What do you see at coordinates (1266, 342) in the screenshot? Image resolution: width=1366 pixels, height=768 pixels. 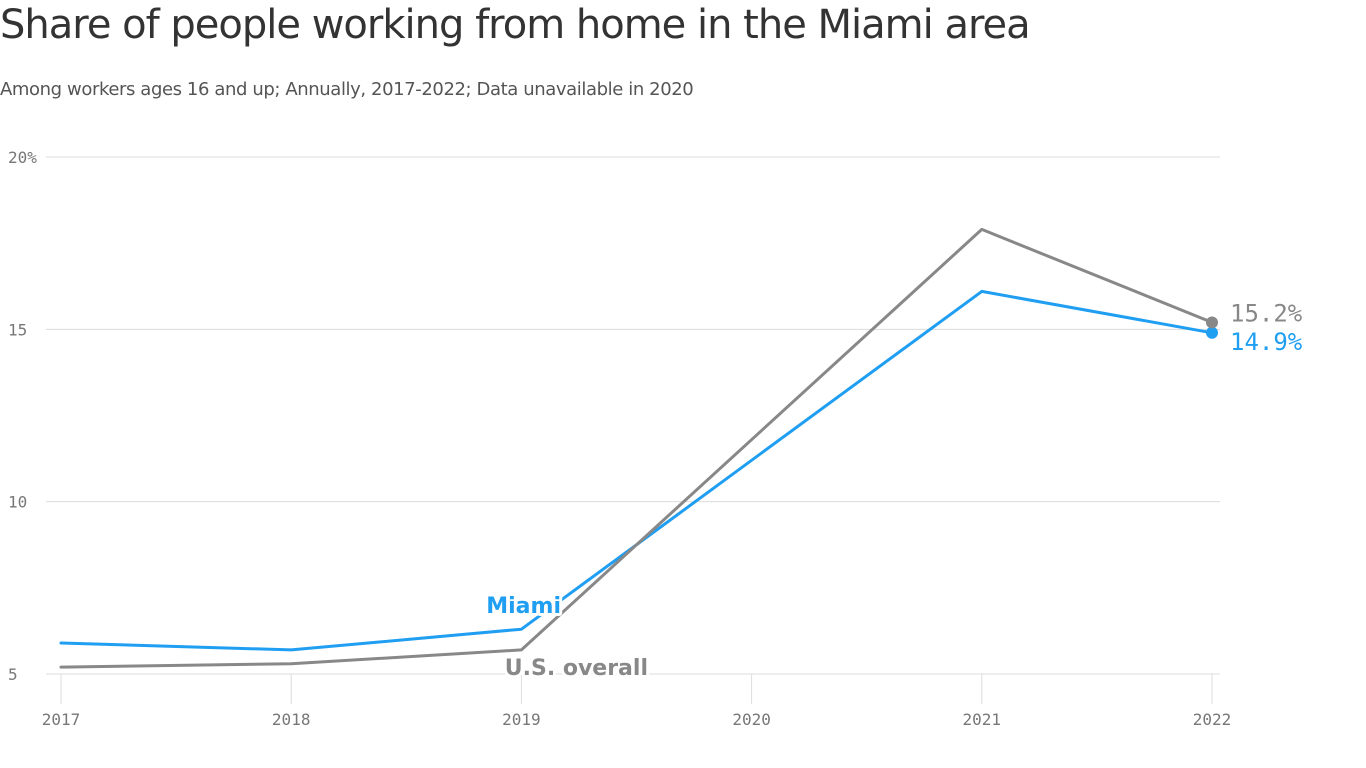 I see `end-label-miami: 14.9%` at bounding box center [1266, 342].